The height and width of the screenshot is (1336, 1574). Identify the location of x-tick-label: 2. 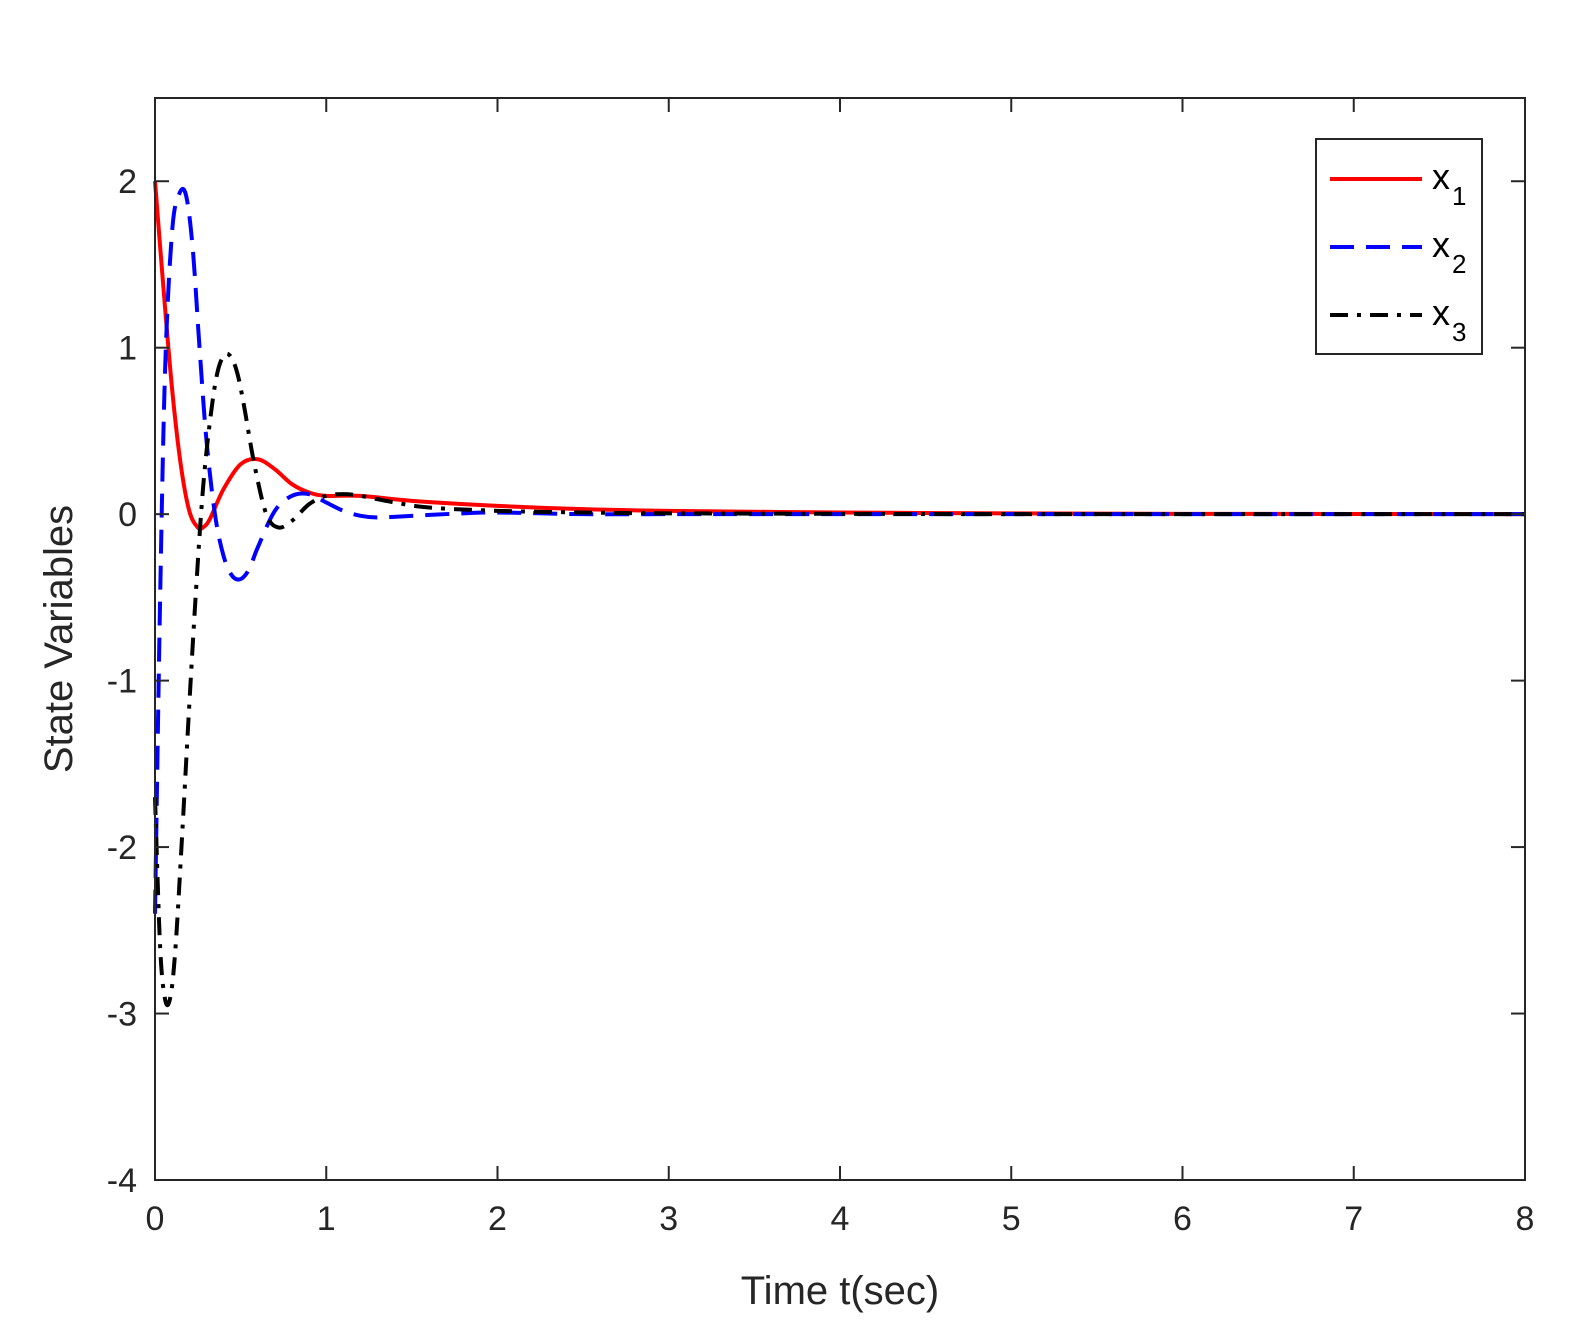
(497, 1219).